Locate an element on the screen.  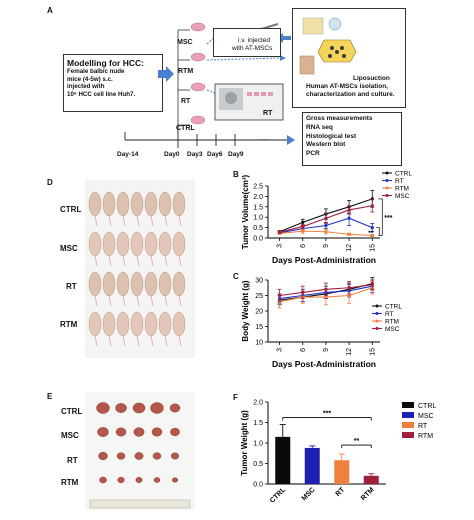
group-label-rt: RT is located at coordinates (186, 101).